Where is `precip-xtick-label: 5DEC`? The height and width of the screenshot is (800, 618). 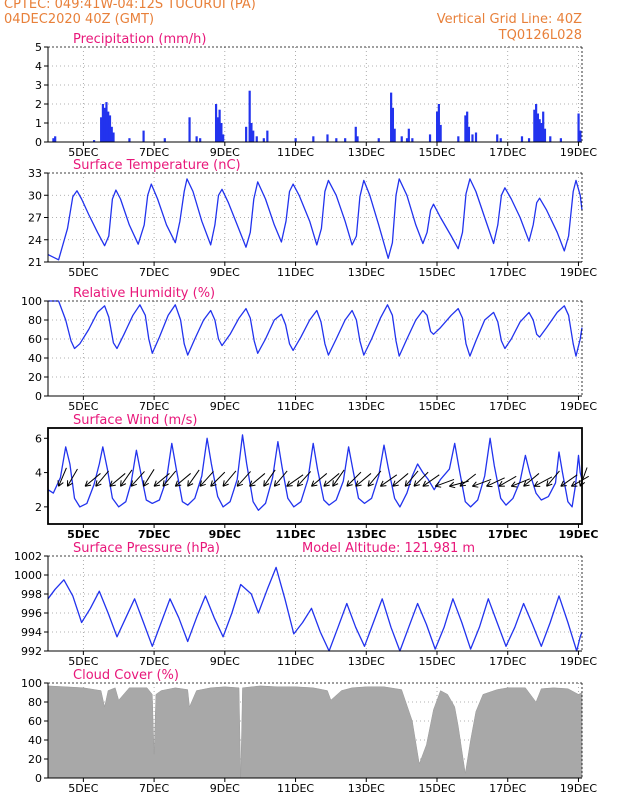
precip-xtick-label: 5DEC is located at coordinates (83, 152).